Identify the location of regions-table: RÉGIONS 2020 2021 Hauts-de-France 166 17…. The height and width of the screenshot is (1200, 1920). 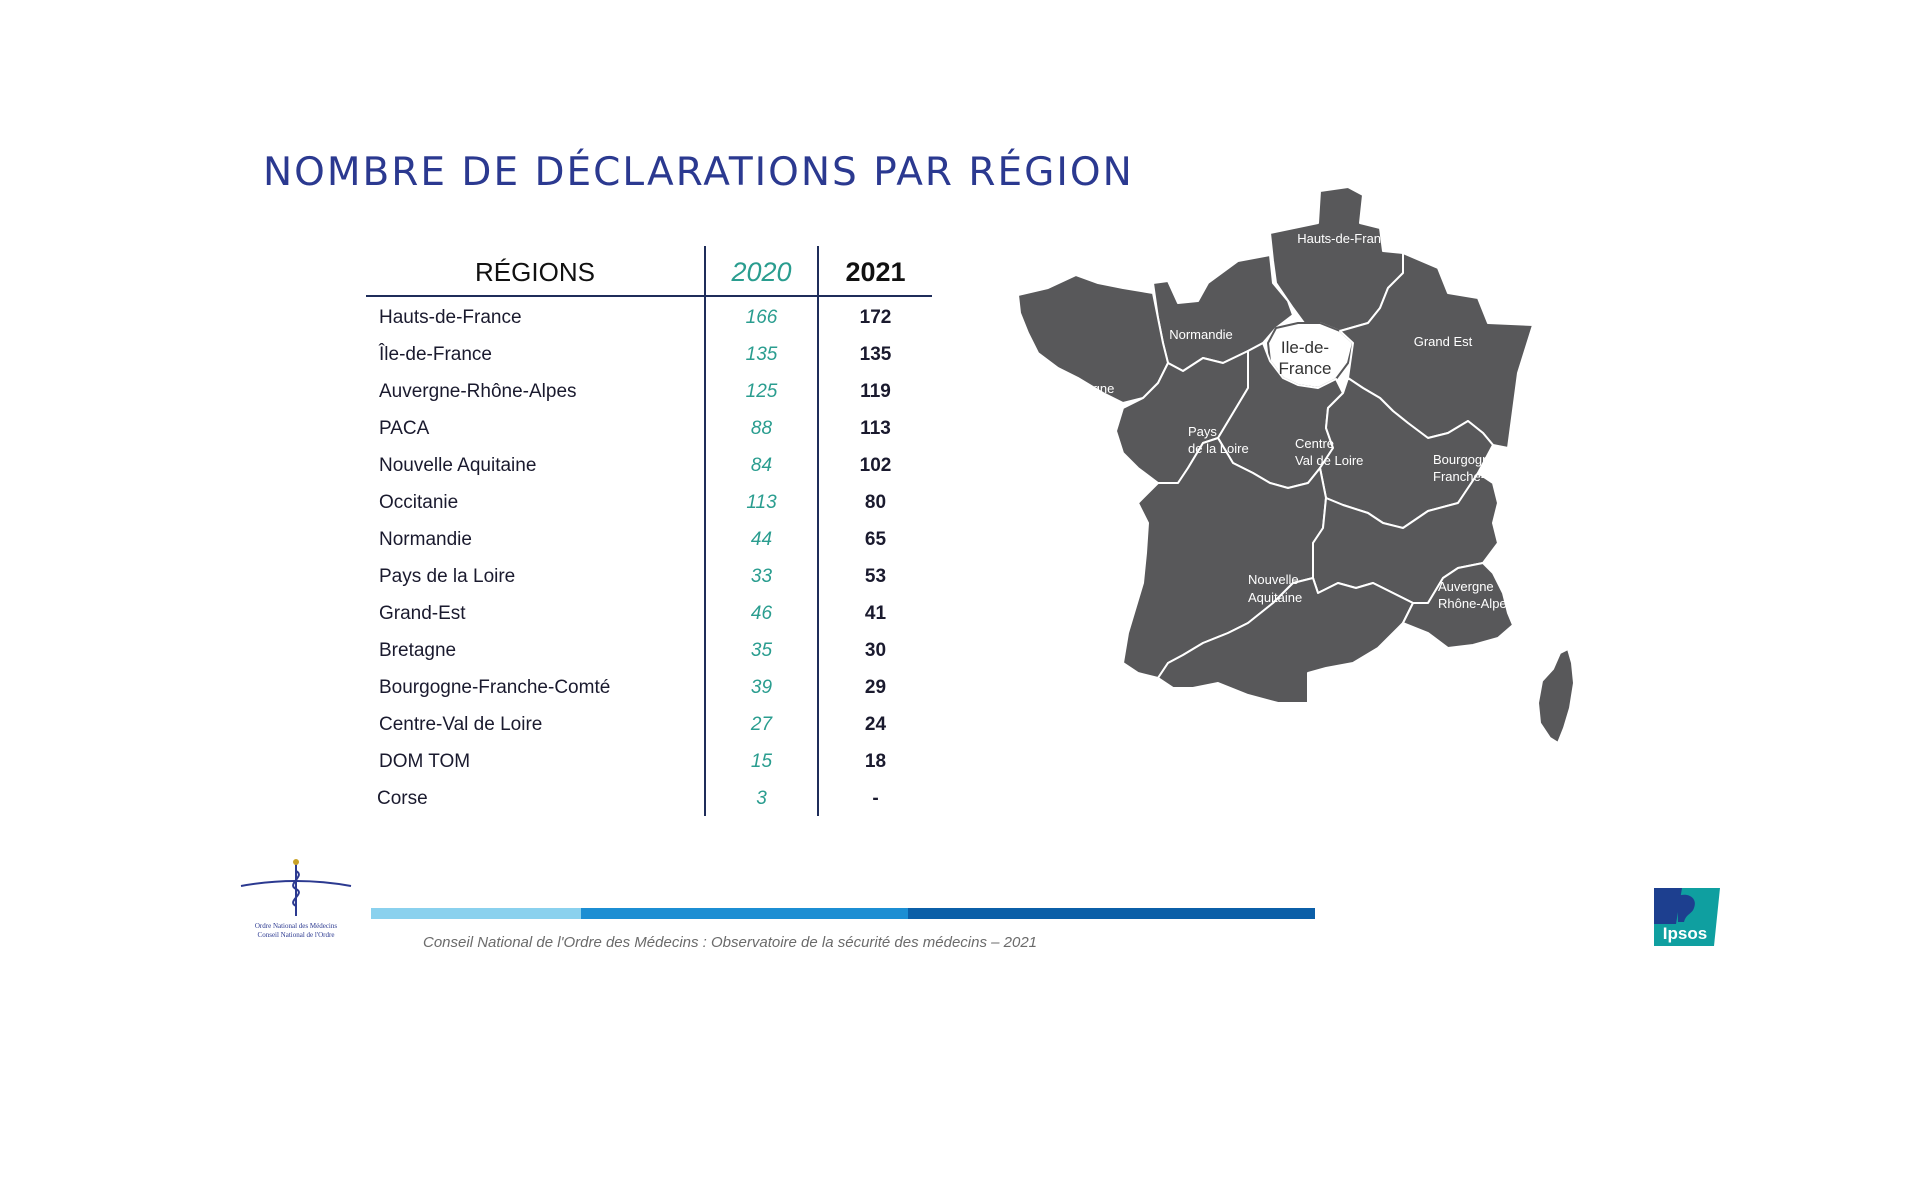
(649, 531).